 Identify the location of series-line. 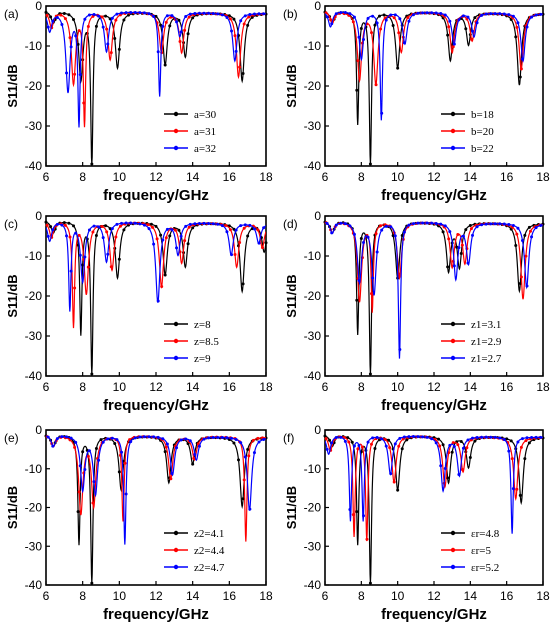
(434, 88).